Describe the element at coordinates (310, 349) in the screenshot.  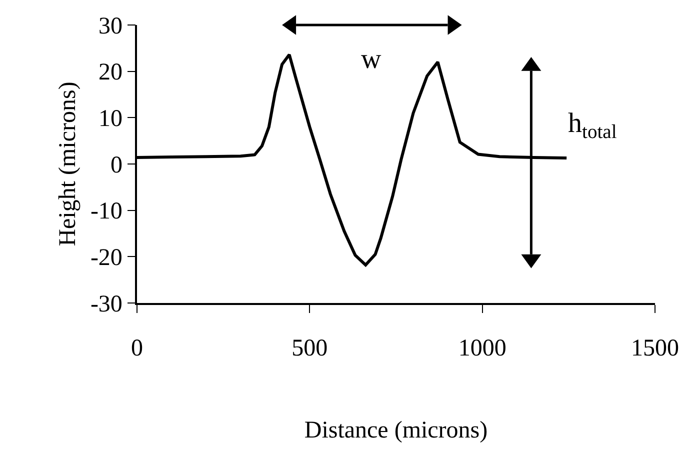
I see `x-tick-label: 500` at that location.